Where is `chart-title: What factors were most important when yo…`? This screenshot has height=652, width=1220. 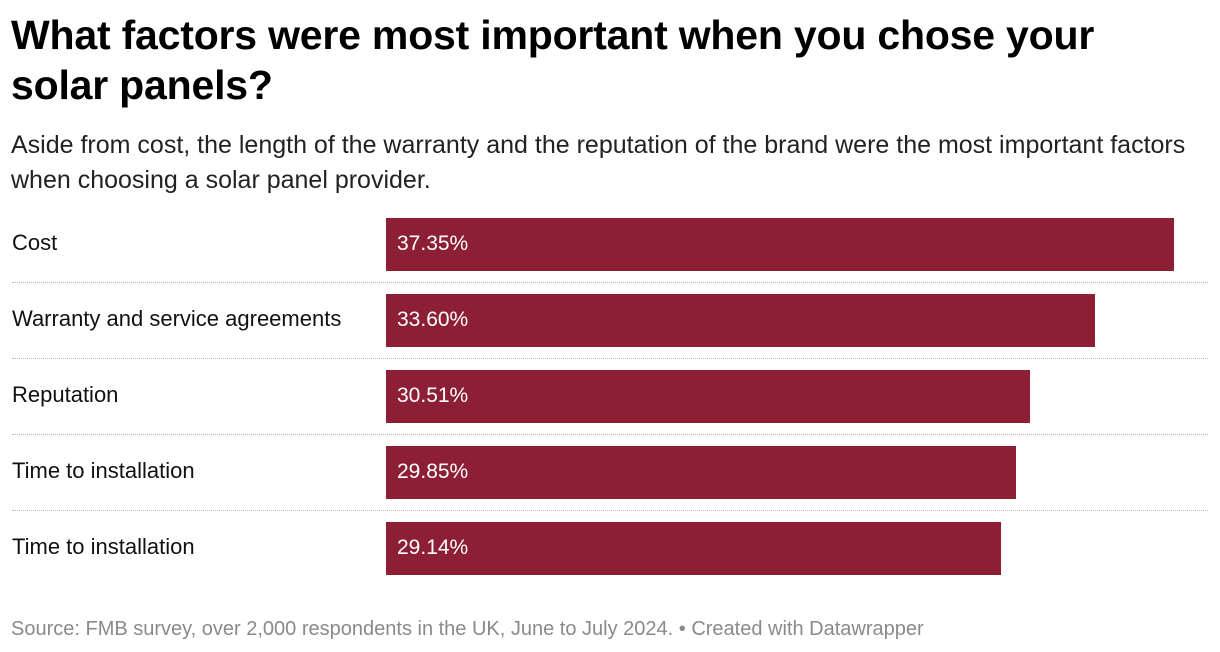
chart-title: What factors were most important when yo… is located at coordinates (553, 60).